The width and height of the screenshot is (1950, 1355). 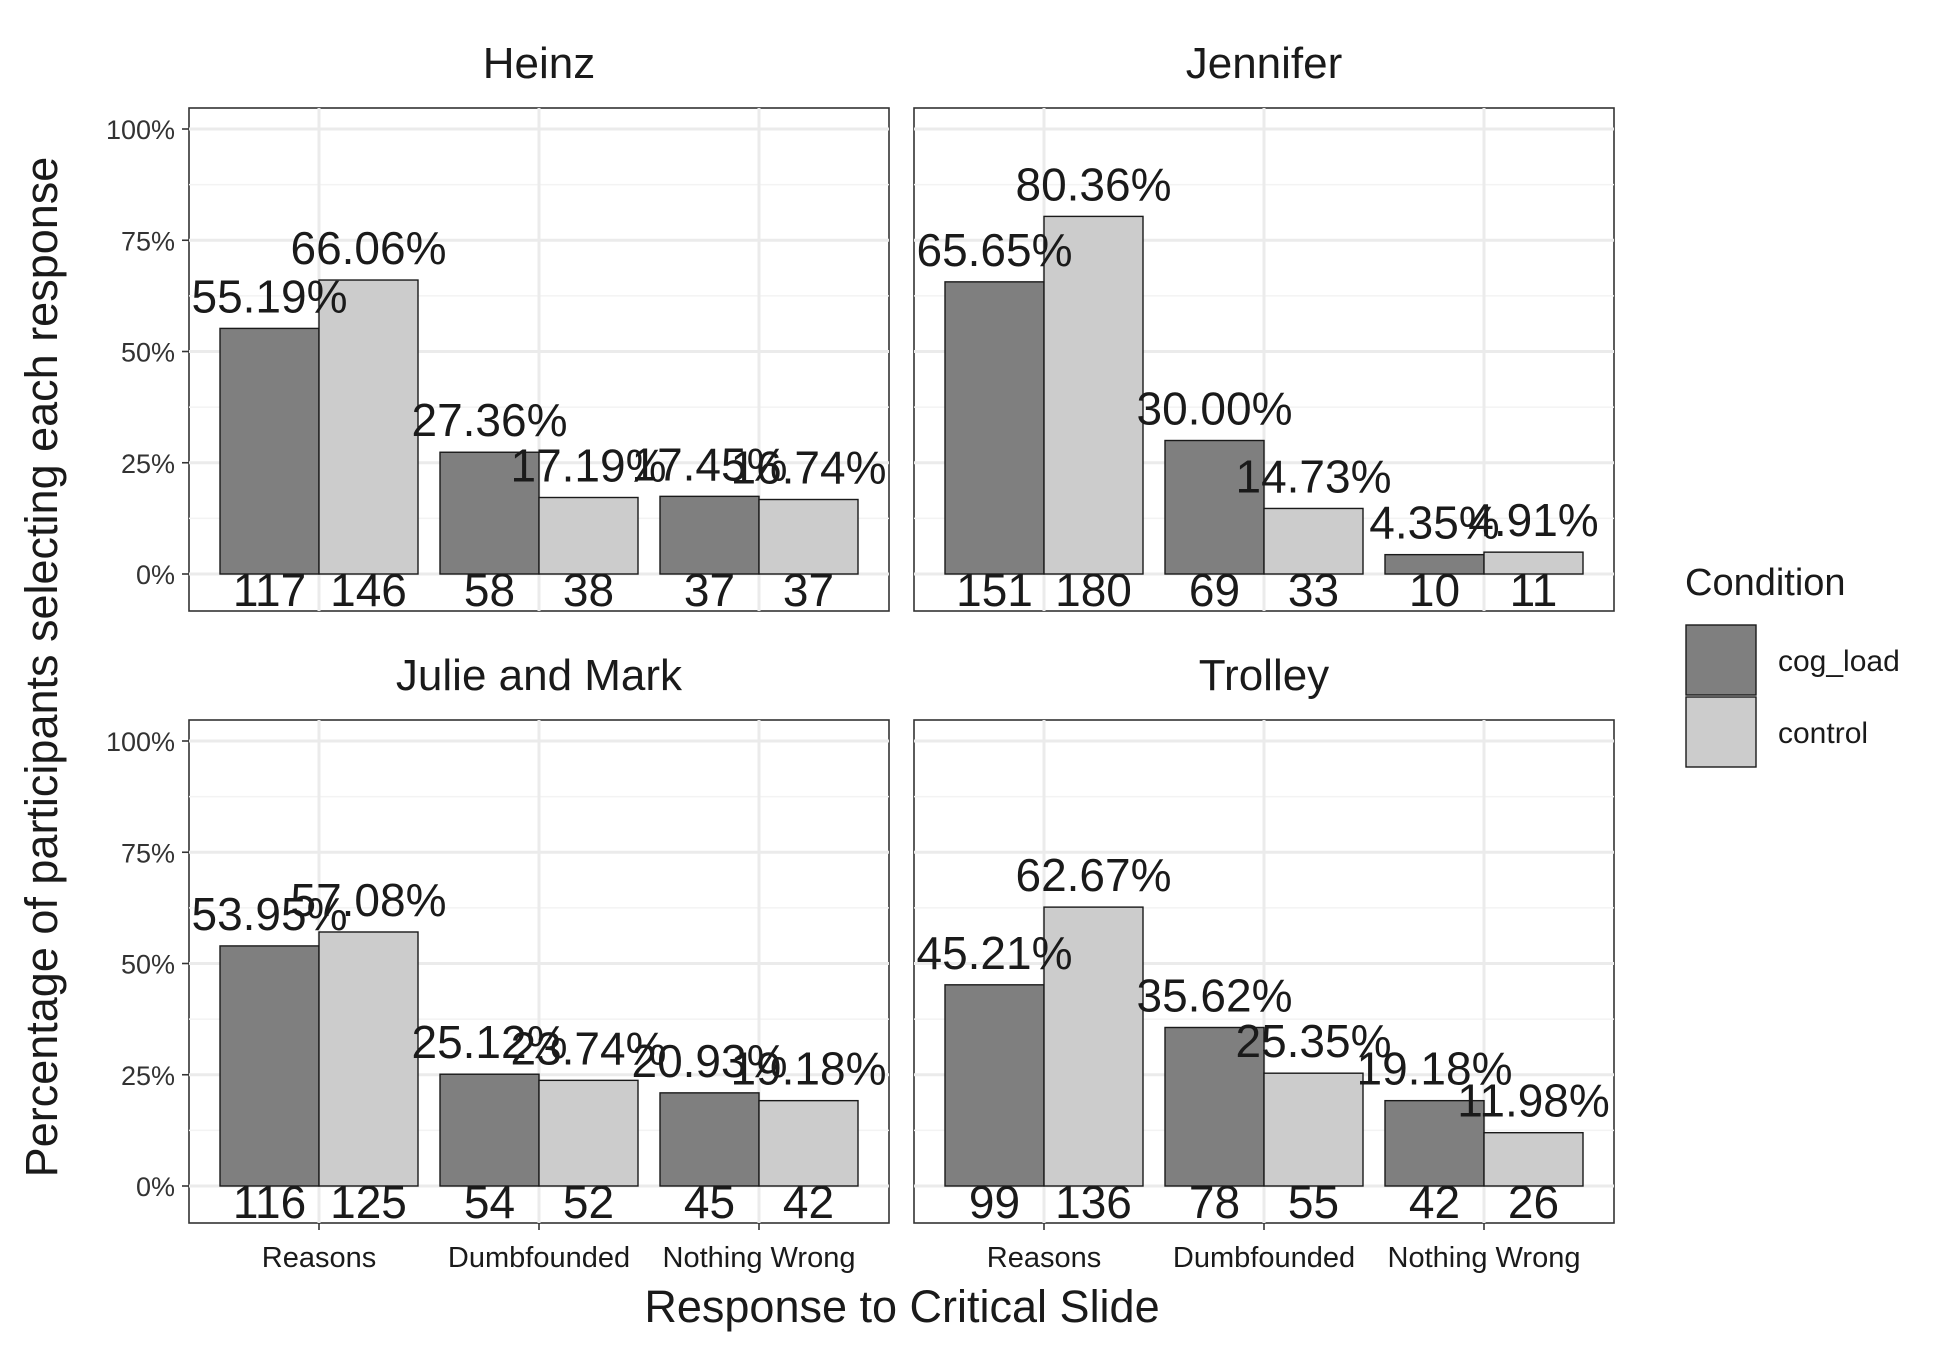 What do you see at coordinates (489, 420) in the screenshot?
I see `percent-label: 27.36%` at bounding box center [489, 420].